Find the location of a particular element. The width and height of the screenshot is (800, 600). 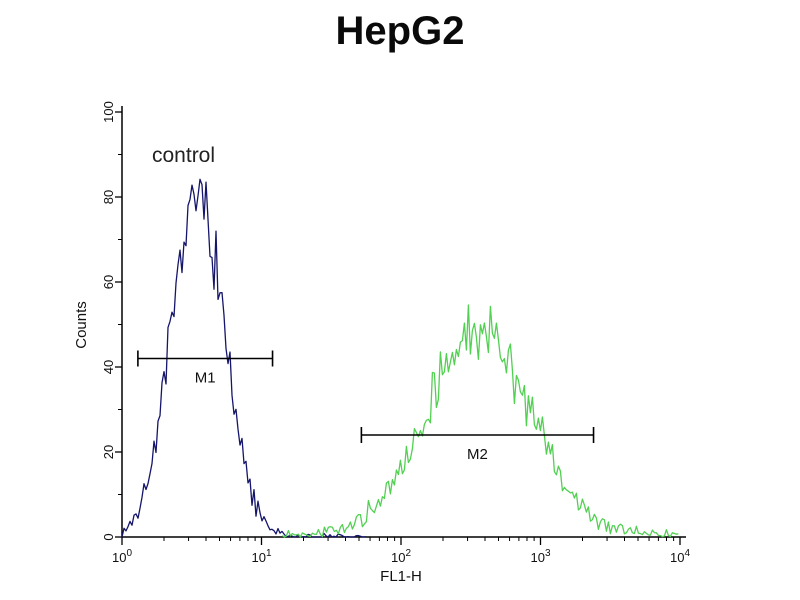

y-tick-label: 60 is located at coordinates (108, 282).